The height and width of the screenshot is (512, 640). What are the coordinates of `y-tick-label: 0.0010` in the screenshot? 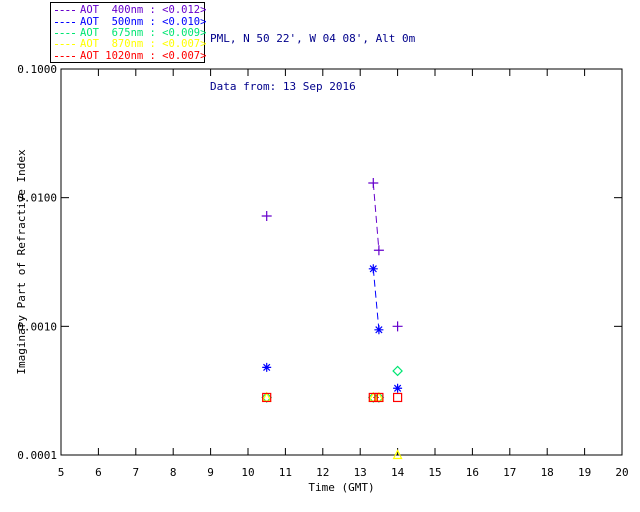 It's located at (37, 326).